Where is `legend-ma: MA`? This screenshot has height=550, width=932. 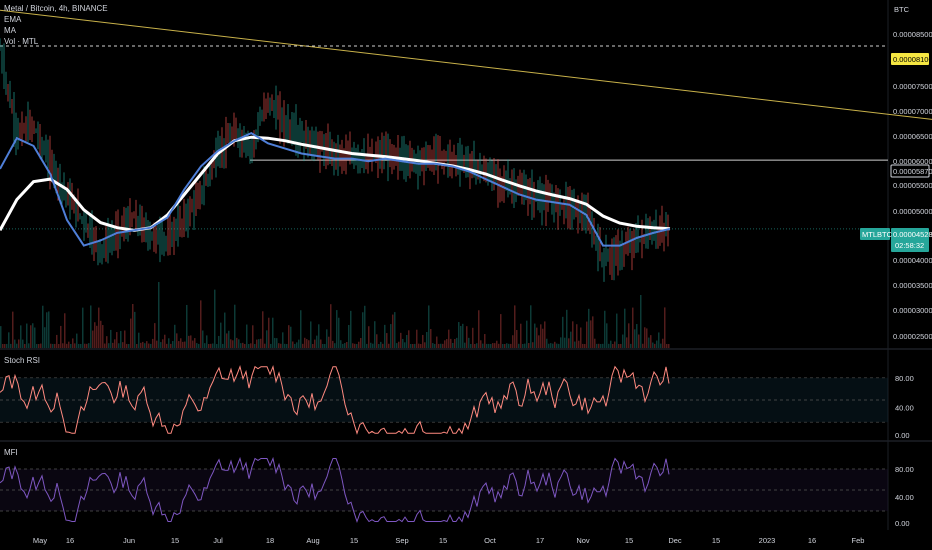 legend-ma: MA is located at coordinates (10, 30).